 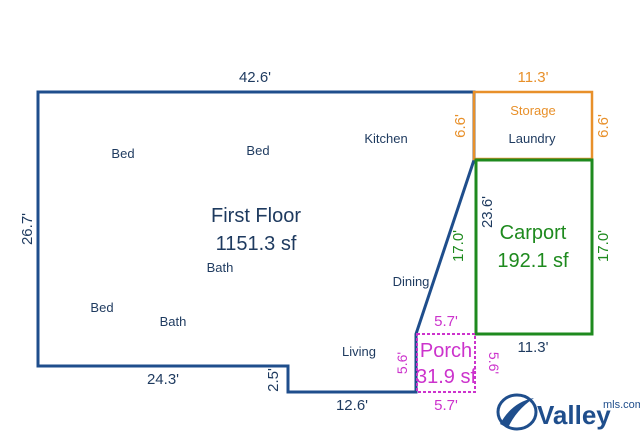 I want to click on logo-suffix-text: mls.com, so click(x=621, y=405).